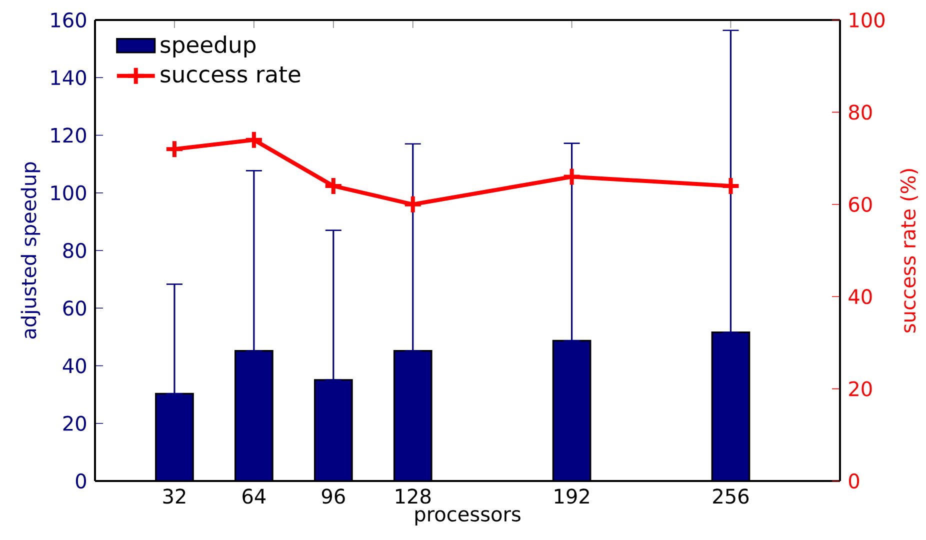  I want to click on x-tick-label: 32, so click(174, 496).